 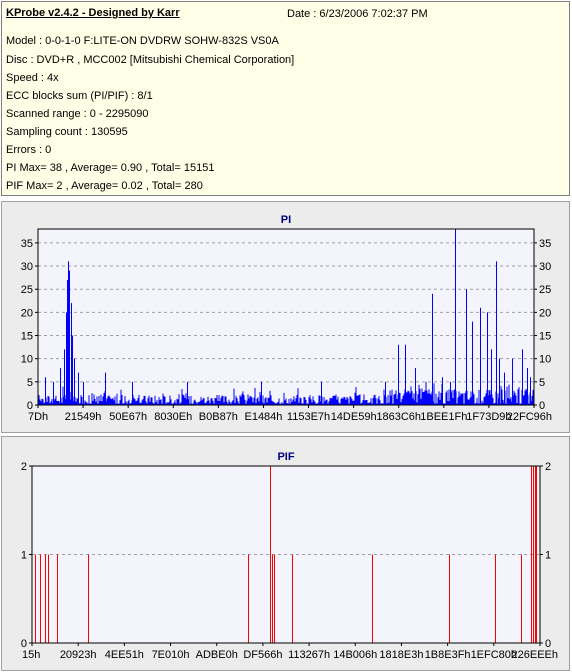 What do you see at coordinates (542, 406) in the screenshot?
I see `pi-ytick-label-right: 0` at bounding box center [542, 406].